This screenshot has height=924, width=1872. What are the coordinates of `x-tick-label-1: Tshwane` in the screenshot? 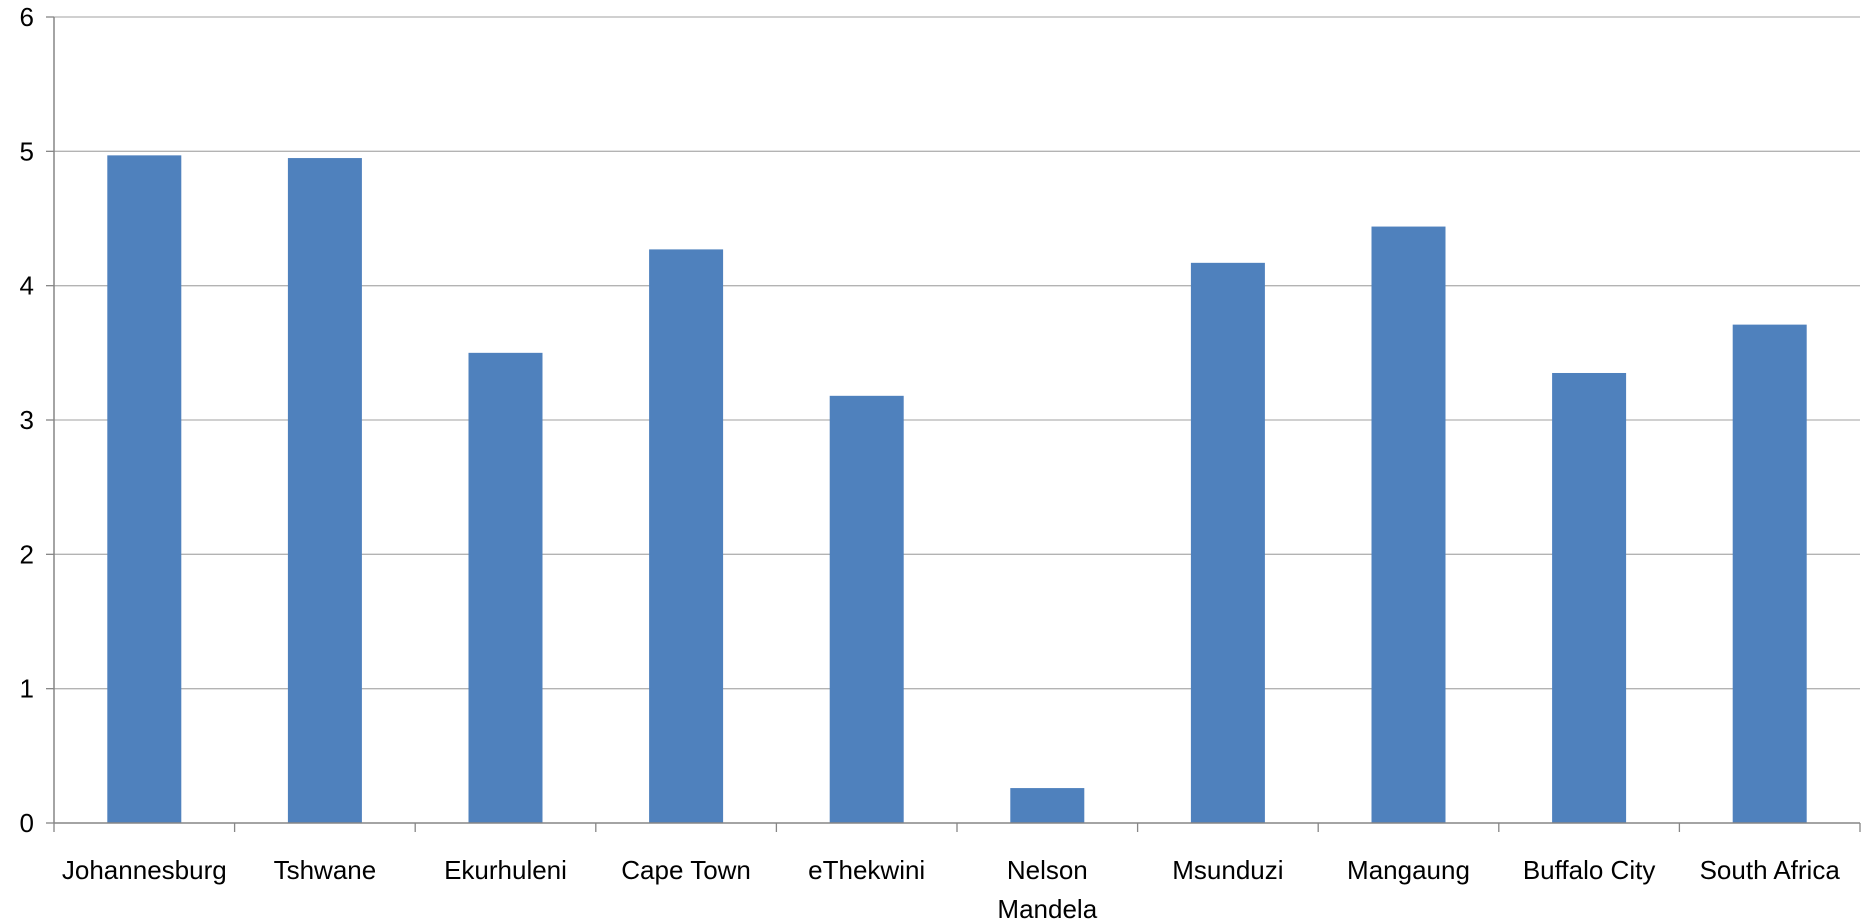 It's located at (325, 870).